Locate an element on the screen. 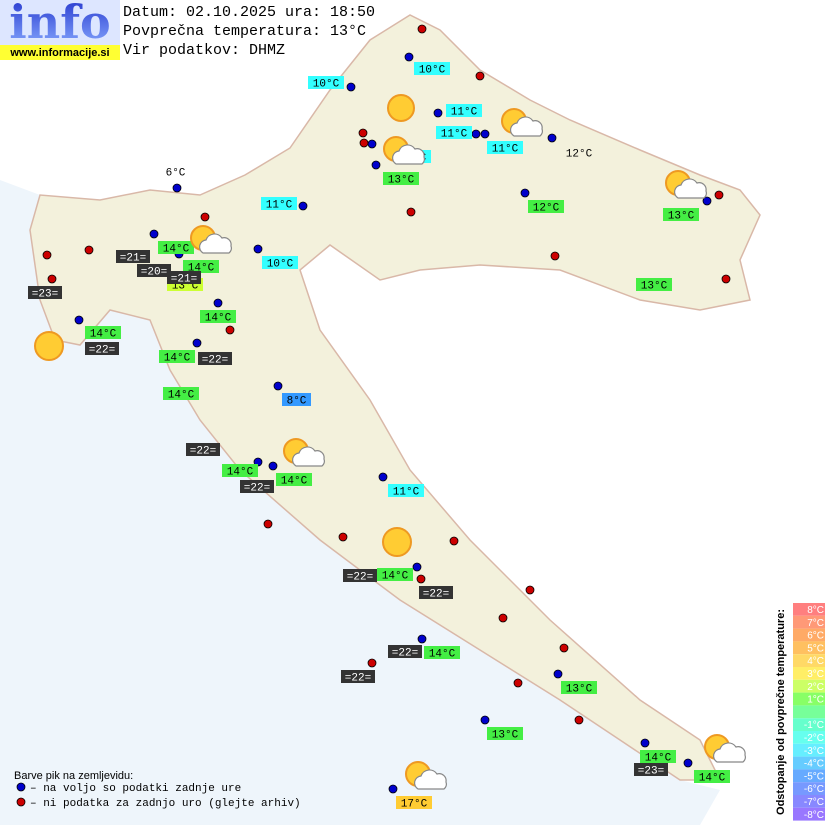 This screenshot has height=825, width=825. scale-label: -1°C is located at coordinates (814, 725).